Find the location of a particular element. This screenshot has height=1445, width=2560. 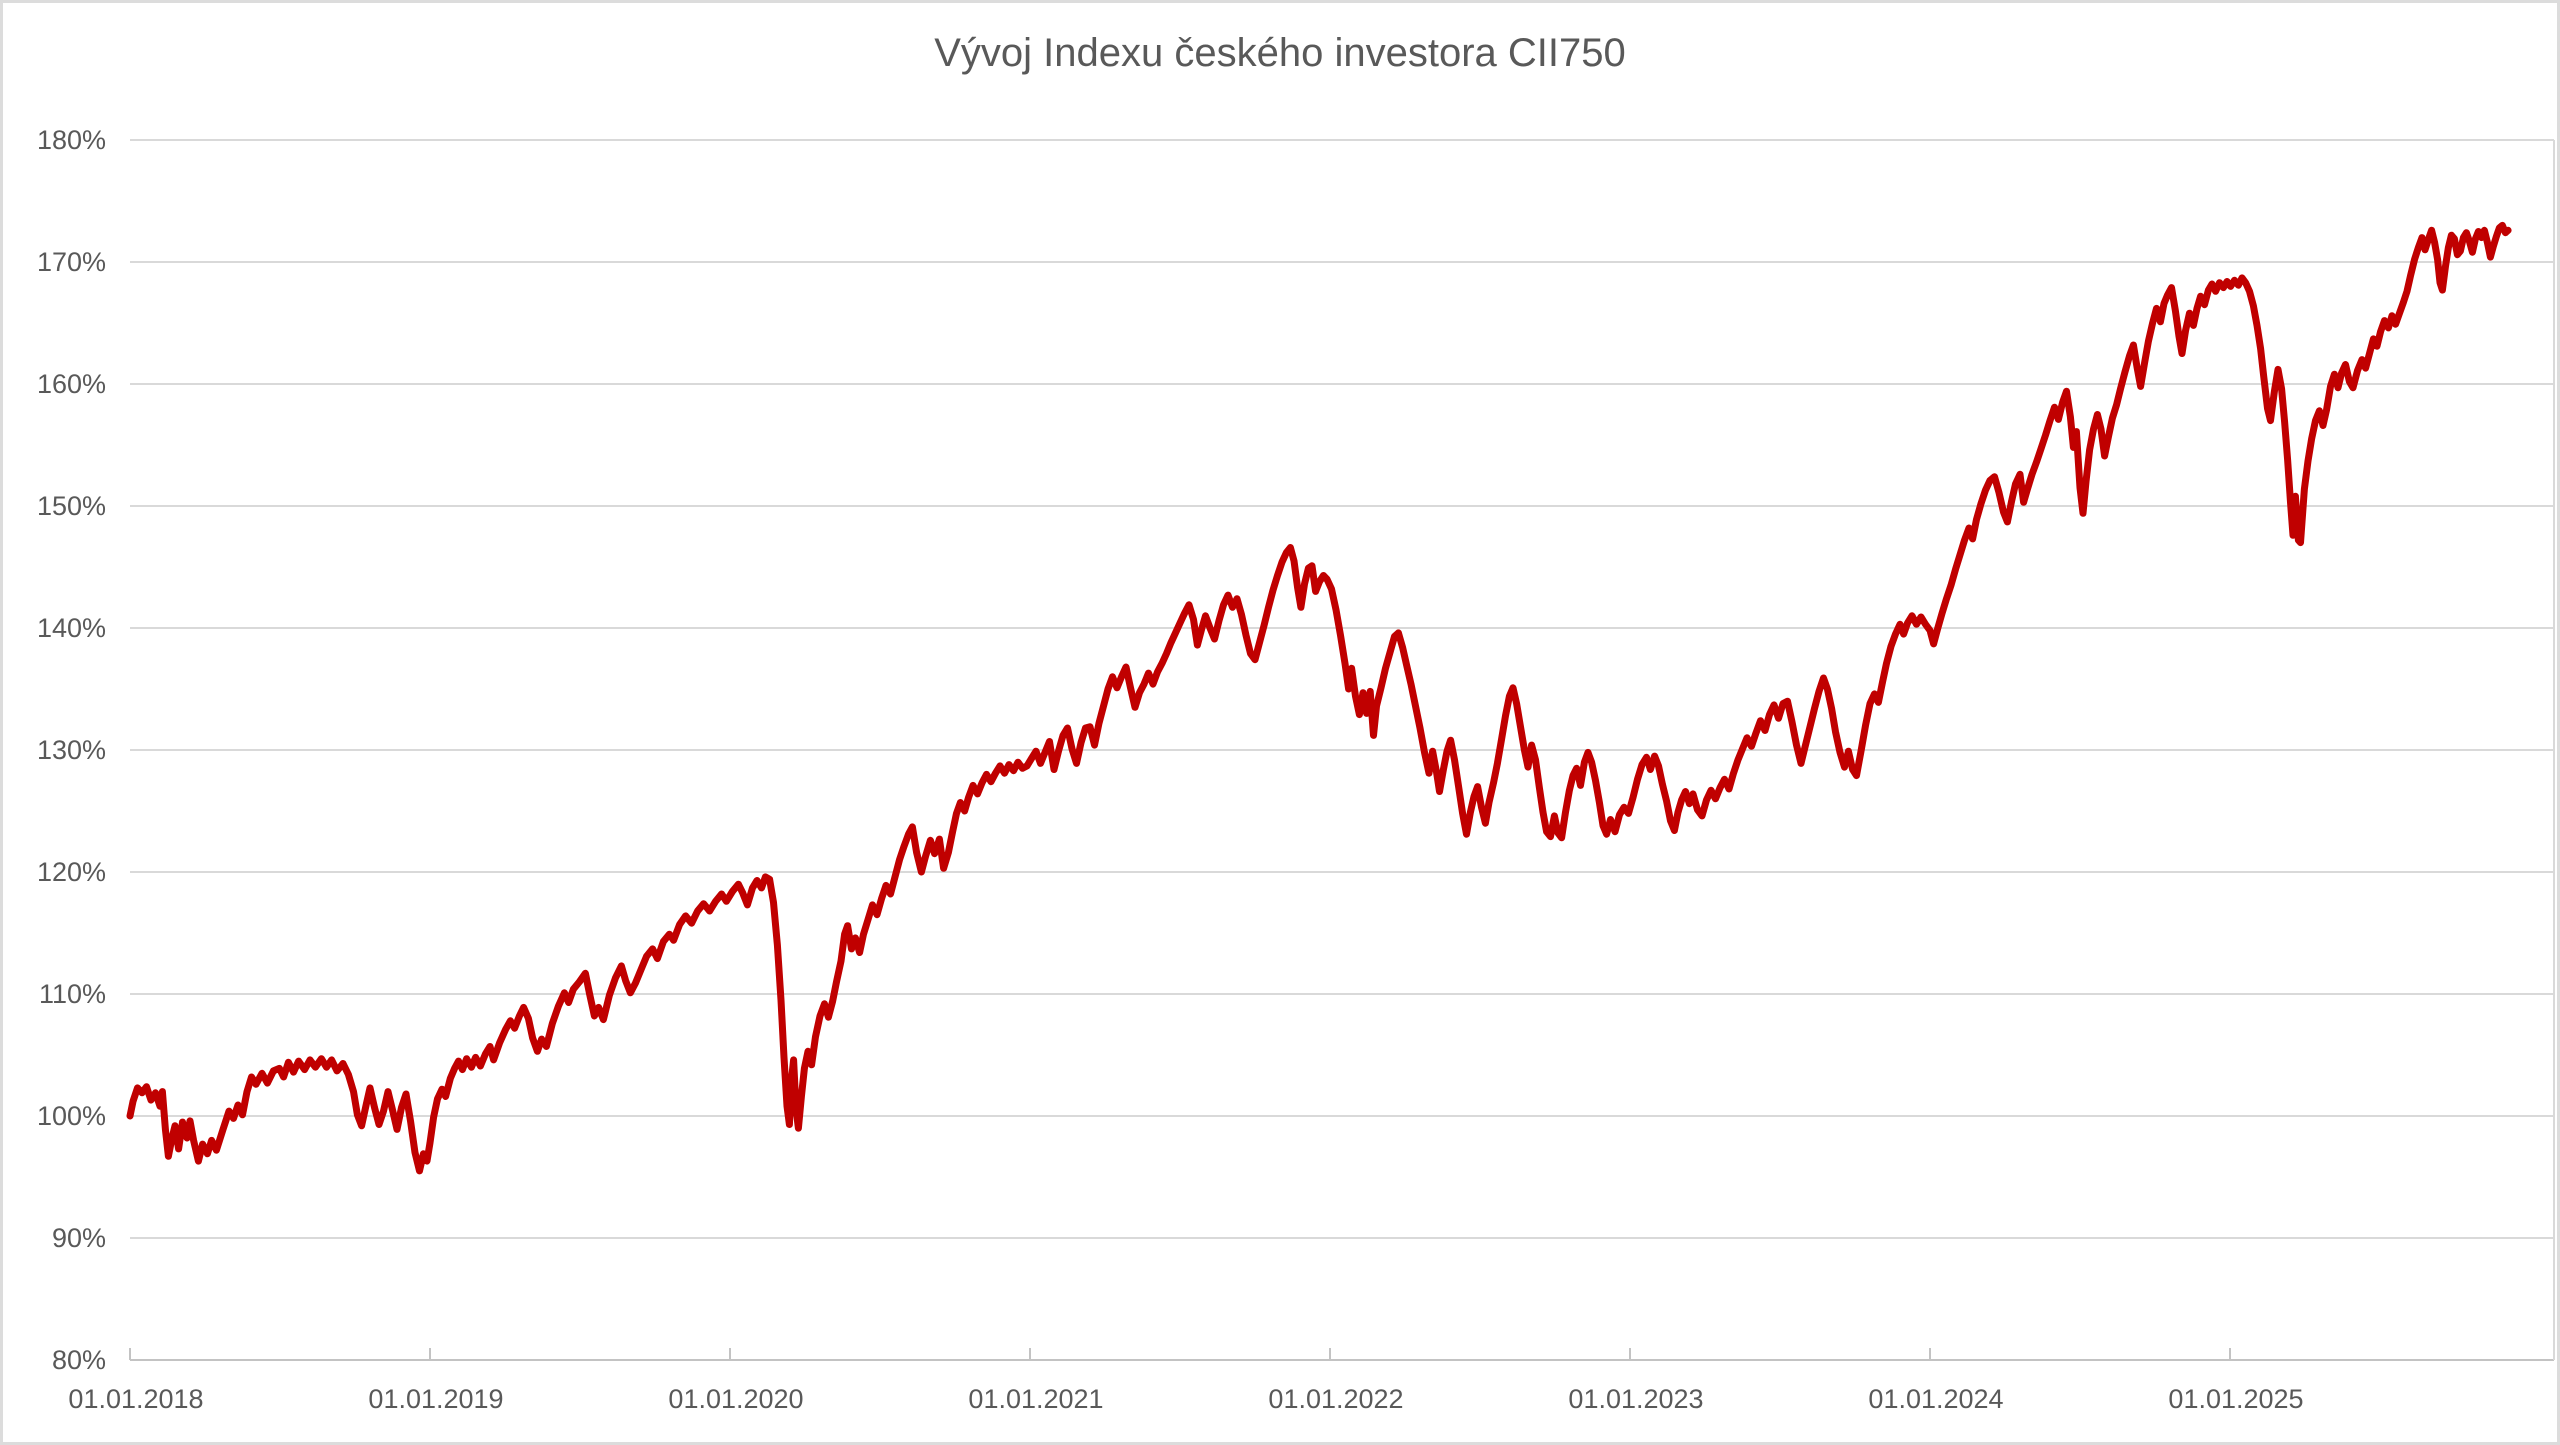

y-tick-label: 130% is located at coordinates (71, 750).